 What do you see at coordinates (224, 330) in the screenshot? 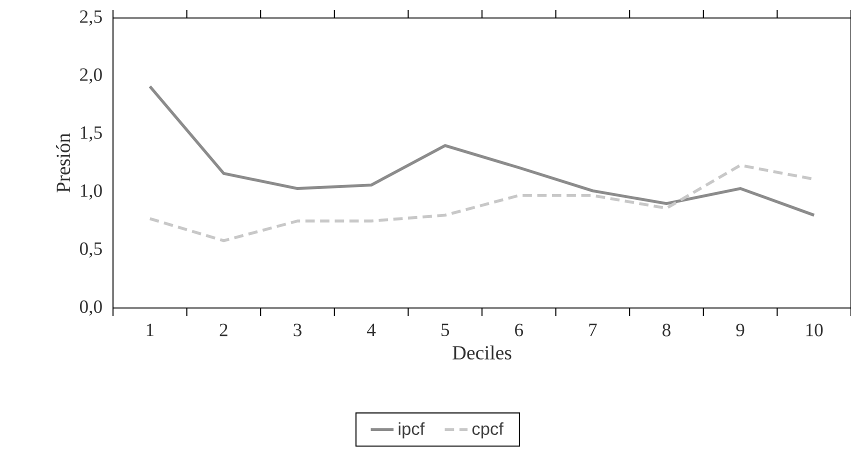
I see `x-tick-label: 2` at bounding box center [224, 330].